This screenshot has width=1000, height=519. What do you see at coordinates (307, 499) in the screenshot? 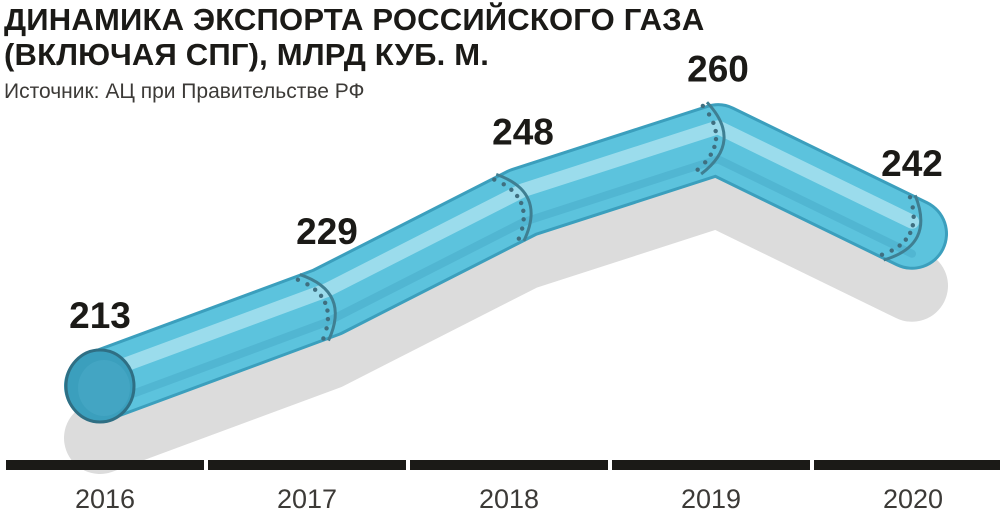
I see `tick-label: 2017` at bounding box center [307, 499].